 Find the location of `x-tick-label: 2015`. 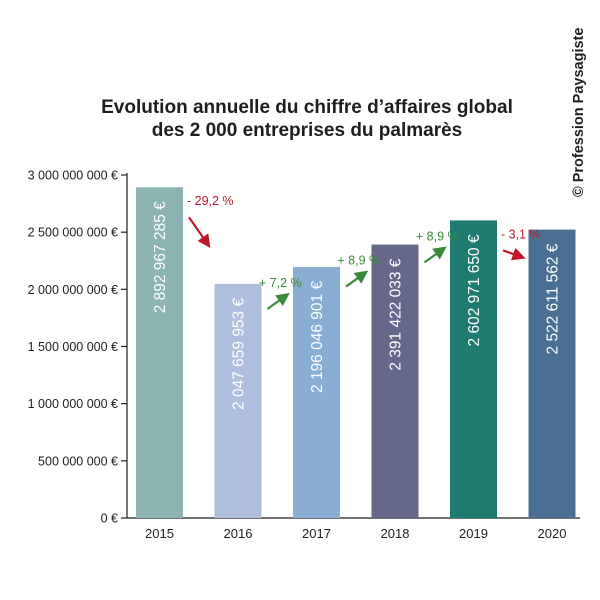

x-tick-label: 2015 is located at coordinates (159, 533).